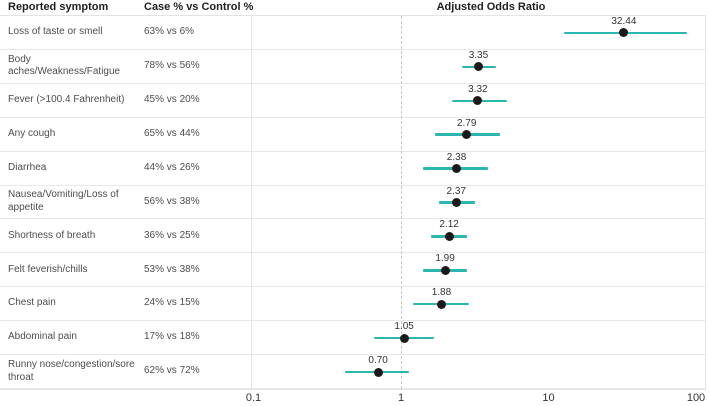  What do you see at coordinates (58, 7) in the screenshot?
I see `column-header-reported-symptom: Reported symptom` at bounding box center [58, 7].